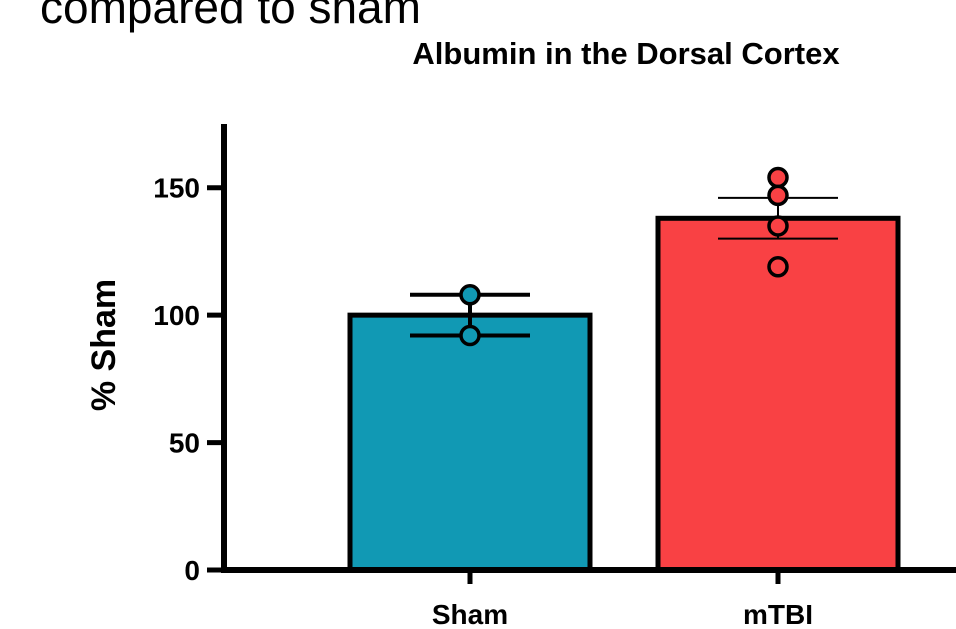  I want to click on y-axis-label: % Sham, so click(104, 345).